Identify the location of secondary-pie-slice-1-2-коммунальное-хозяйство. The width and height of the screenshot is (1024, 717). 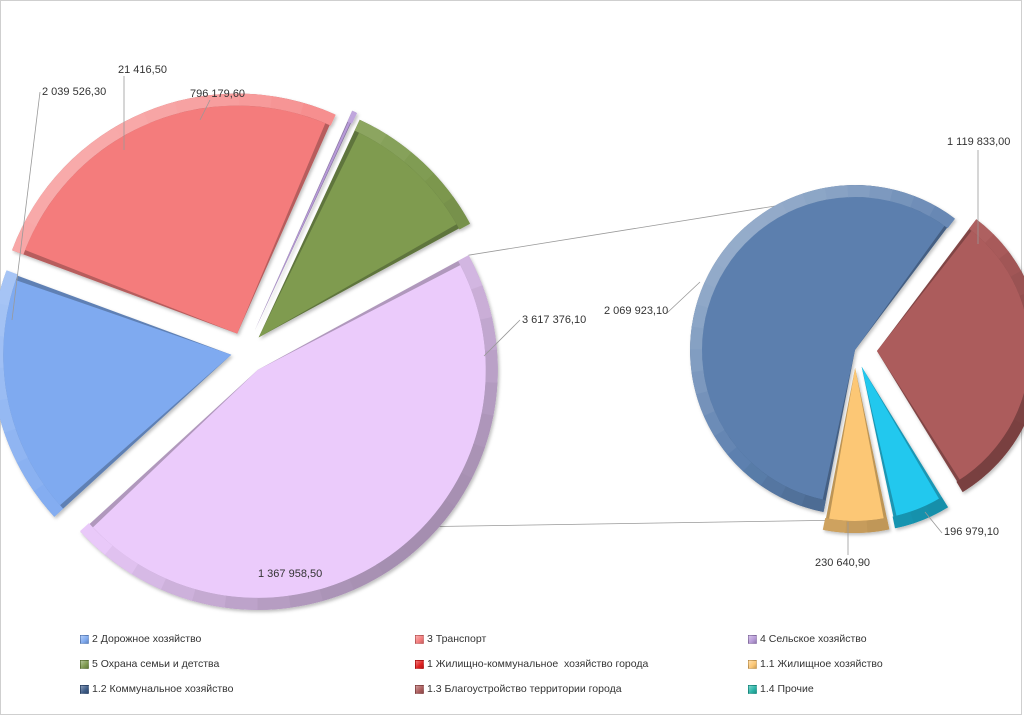
(822, 348).